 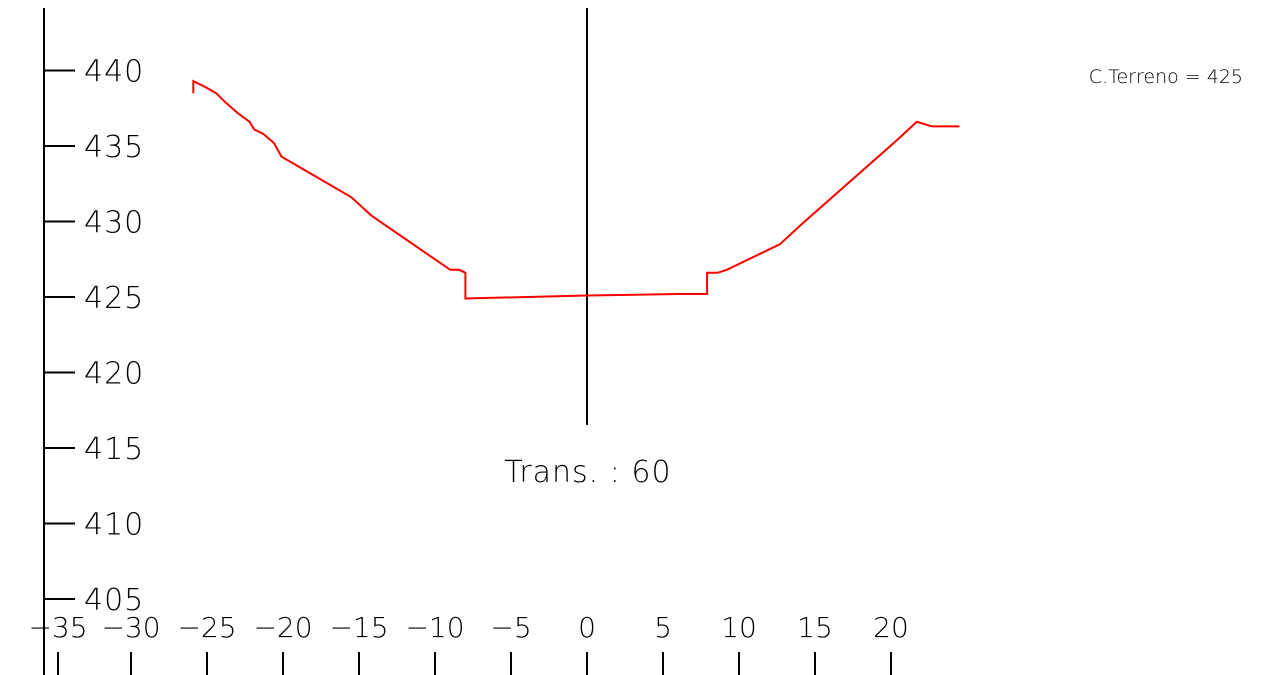 I want to click on x-axis-ticks: −35 −30 −25 −20 −15 −10 −5 0 5 10 15 20, so click(x=468, y=643).